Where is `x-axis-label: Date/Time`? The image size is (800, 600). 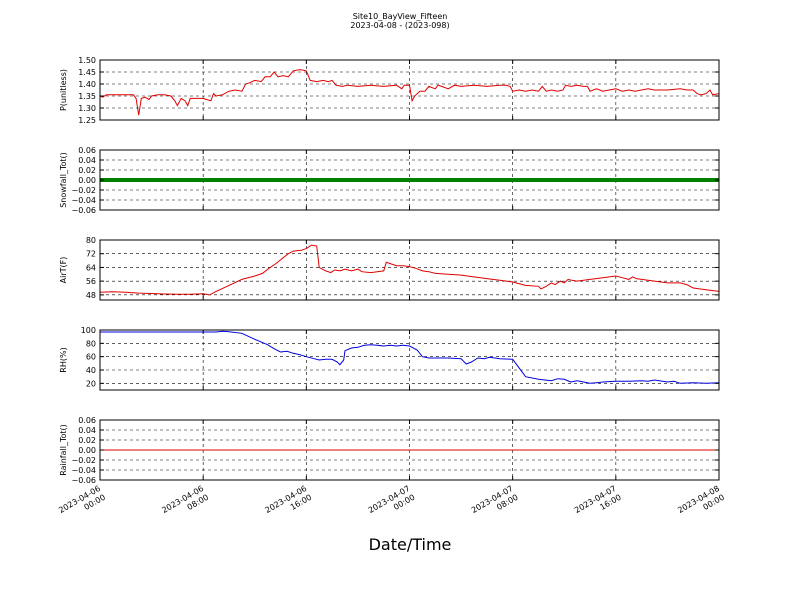
x-axis-label: Date/Time is located at coordinates (410, 544).